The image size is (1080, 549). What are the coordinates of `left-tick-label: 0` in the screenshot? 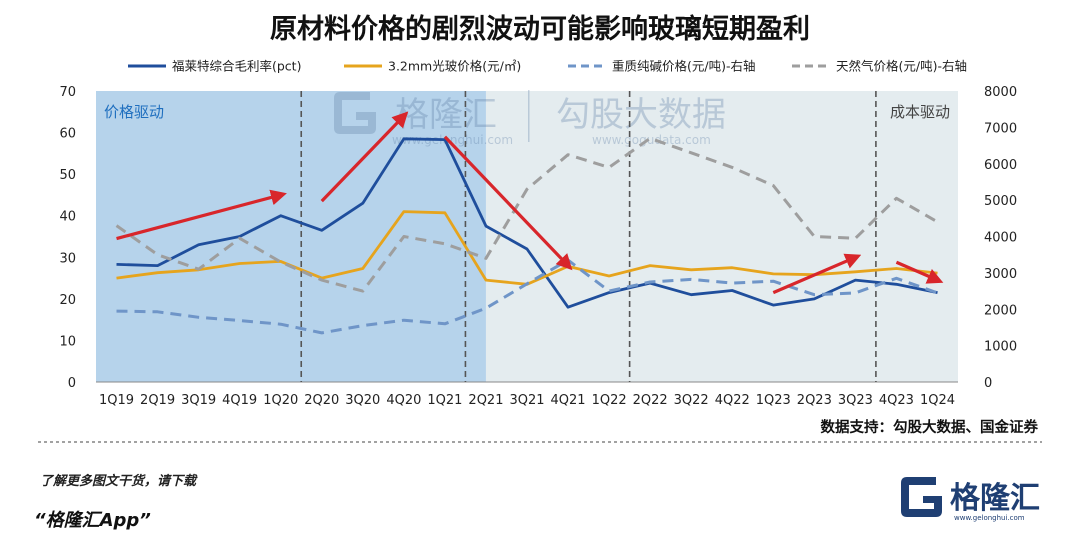 It's located at (72, 383).